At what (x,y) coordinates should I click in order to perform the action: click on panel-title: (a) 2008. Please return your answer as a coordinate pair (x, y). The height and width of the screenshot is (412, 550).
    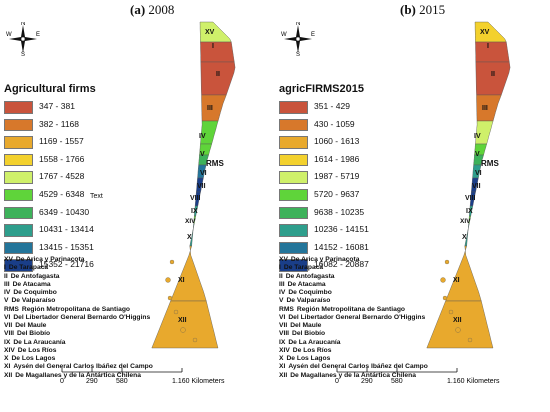
    Looking at the image, I should click on (152, 10).